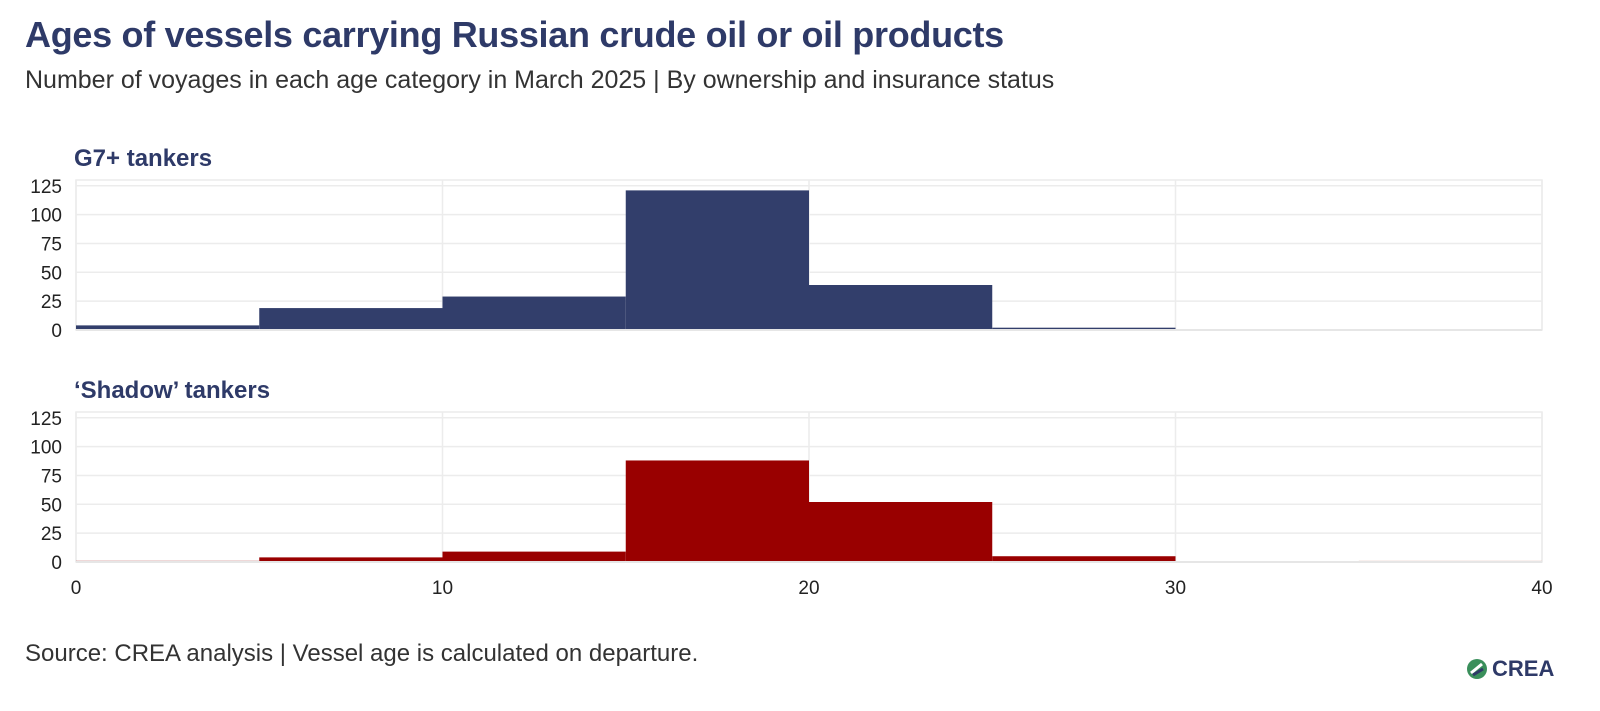 Image resolution: width=1600 pixels, height=711 pixels. Describe the element at coordinates (442, 588) in the screenshot. I see `x-tick-label: 10` at that location.